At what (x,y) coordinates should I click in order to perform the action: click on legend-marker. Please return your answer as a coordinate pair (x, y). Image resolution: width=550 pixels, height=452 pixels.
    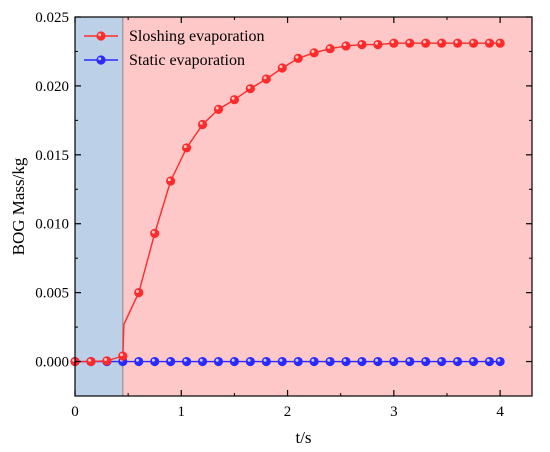
    Looking at the image, I should click on (101, 60).